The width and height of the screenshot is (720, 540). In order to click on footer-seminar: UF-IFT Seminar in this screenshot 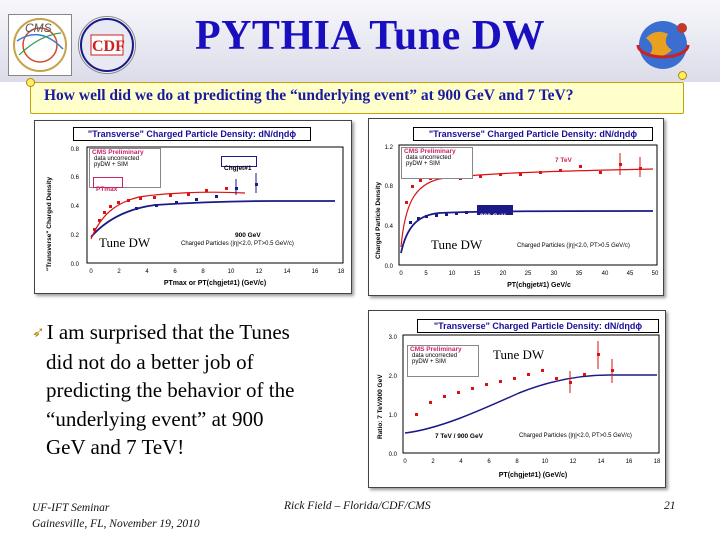, I will do `click(71, 508)`.